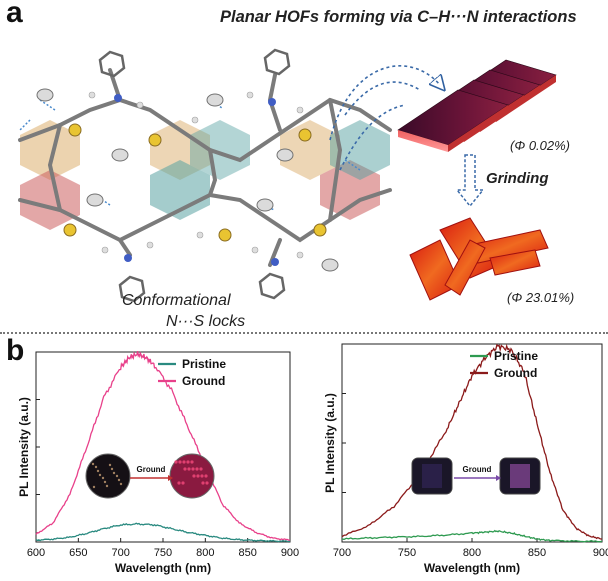 The width and height of the screenshot is (608, 581). What do you see at coordinates (384, 118) in the screenshot?
I see `flow-arrows-to-crystal` at bounding box center [384, 118].